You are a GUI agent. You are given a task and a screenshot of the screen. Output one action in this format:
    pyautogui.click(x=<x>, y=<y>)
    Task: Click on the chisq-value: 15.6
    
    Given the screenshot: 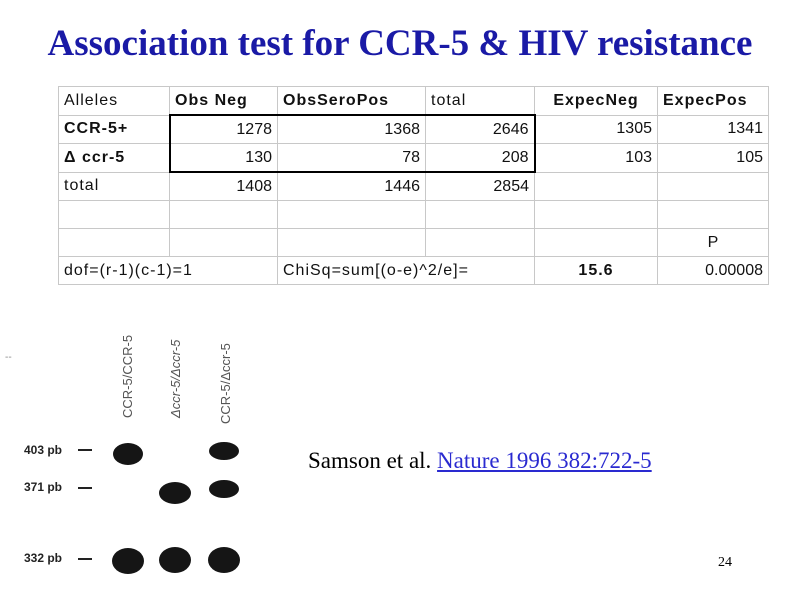 What is the action you would take?
    pyautogui.click(x=596, y=270)
    